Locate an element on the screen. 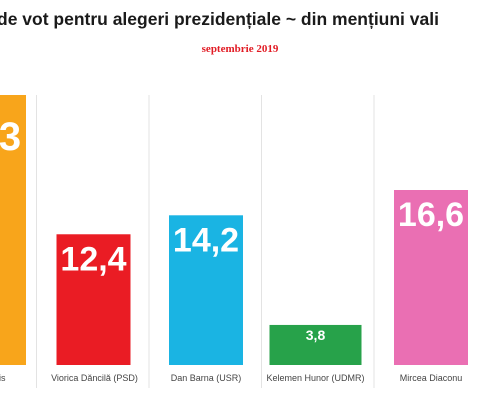 This screenshot has width=480, height=411. value-label-4: 16,6 is located at coordinates (431, 215).